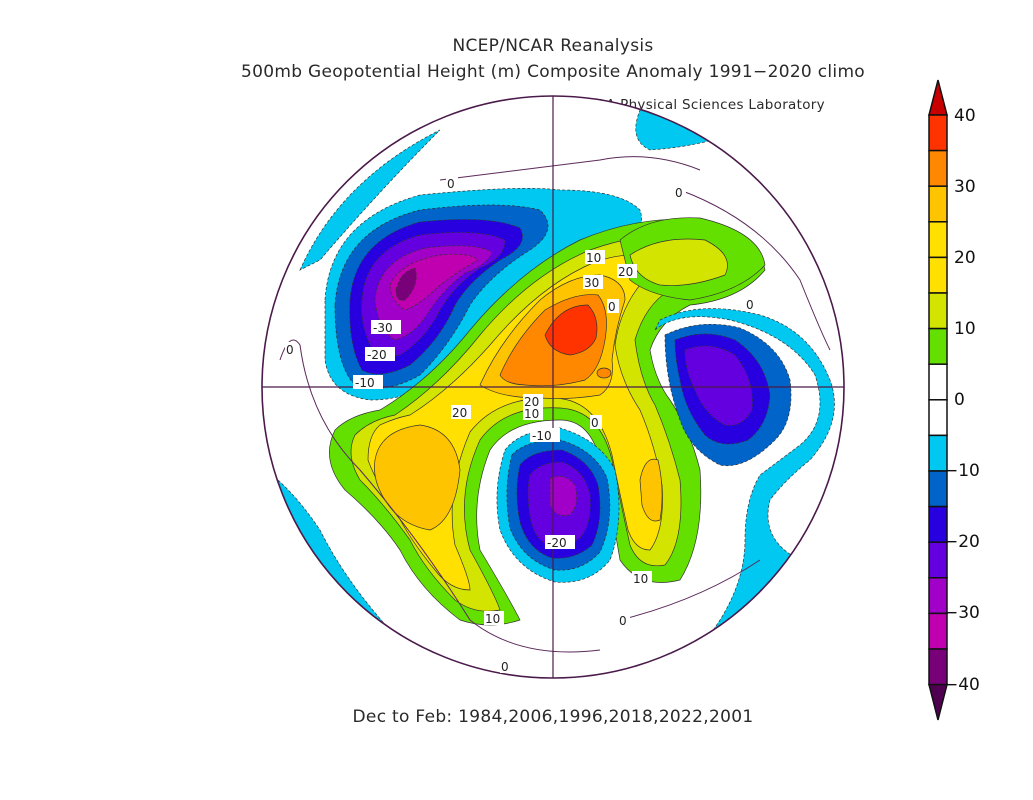 This screenshot has height=800, width=1033. What do you see at coordinates (938, 97) in the screenshot?
I see `colorbar-top-arrow` at bounding box center [938, 97].